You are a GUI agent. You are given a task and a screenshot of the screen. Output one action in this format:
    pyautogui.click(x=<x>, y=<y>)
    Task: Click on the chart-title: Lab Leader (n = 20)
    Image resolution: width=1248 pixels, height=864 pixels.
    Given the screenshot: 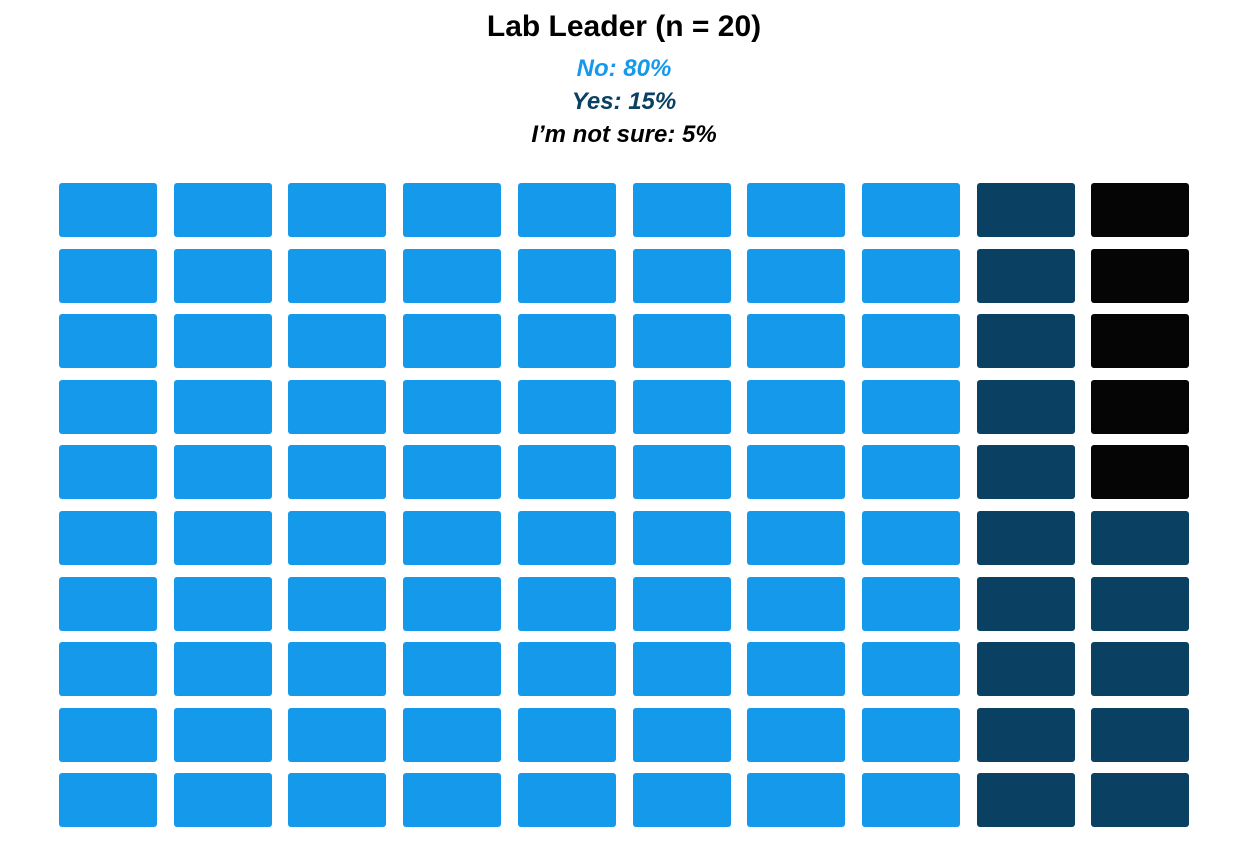 What is the action you would take?
    pyautogui.click(x=624, y=26)
    